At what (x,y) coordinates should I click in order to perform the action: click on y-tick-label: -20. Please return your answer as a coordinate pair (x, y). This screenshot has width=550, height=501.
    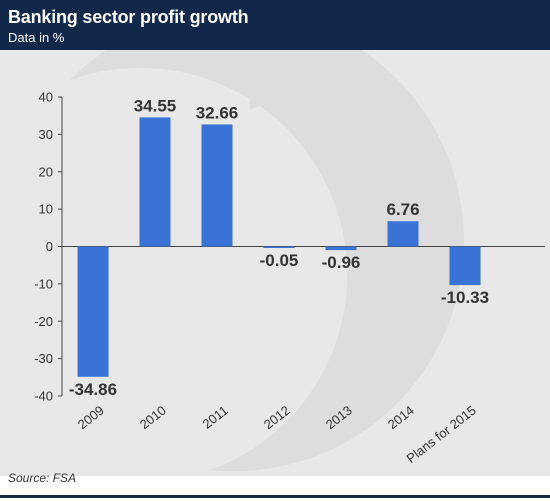
    Looking at the image, I should click on (43, 321).